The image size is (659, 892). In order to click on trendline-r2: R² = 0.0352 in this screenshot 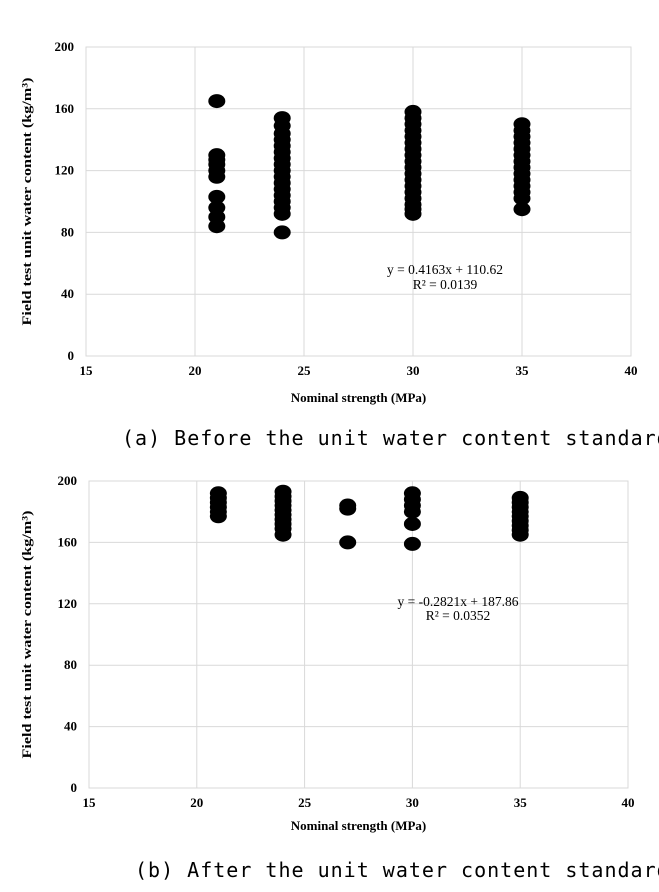, I will do `click(458, 615)`.